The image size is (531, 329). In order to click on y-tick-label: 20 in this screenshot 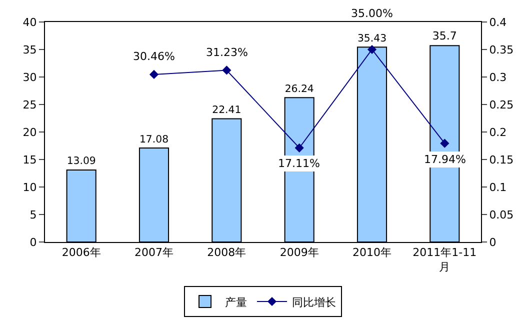, I will do `click(29, 132)`.